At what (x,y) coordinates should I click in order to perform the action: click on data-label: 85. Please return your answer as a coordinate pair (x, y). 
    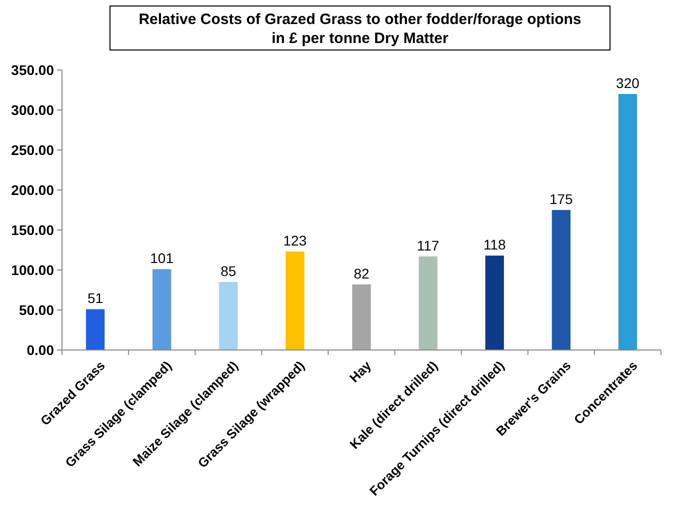
    Looking at the image, I should click on (228, 271).